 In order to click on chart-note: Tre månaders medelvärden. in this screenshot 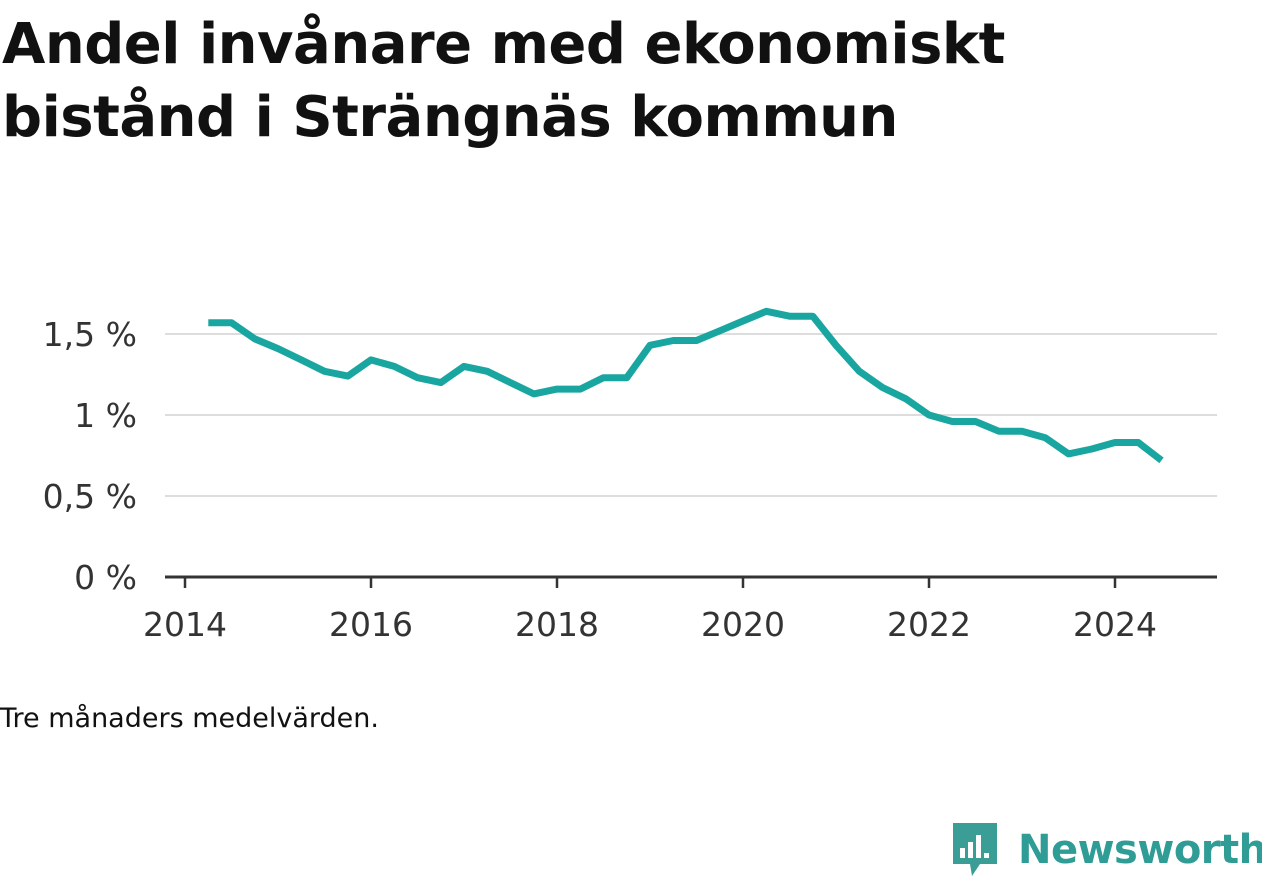, I will do `click(189, 718)`.